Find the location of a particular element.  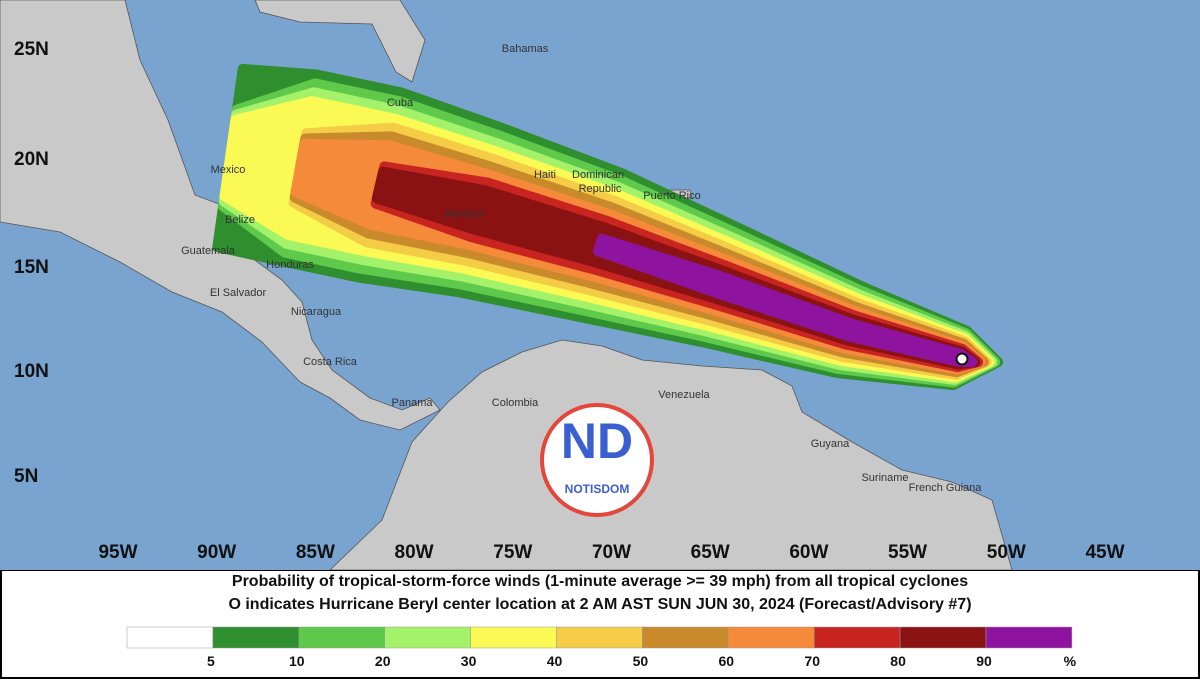

longitude-label: 95W is located at coordinates (117, 552).